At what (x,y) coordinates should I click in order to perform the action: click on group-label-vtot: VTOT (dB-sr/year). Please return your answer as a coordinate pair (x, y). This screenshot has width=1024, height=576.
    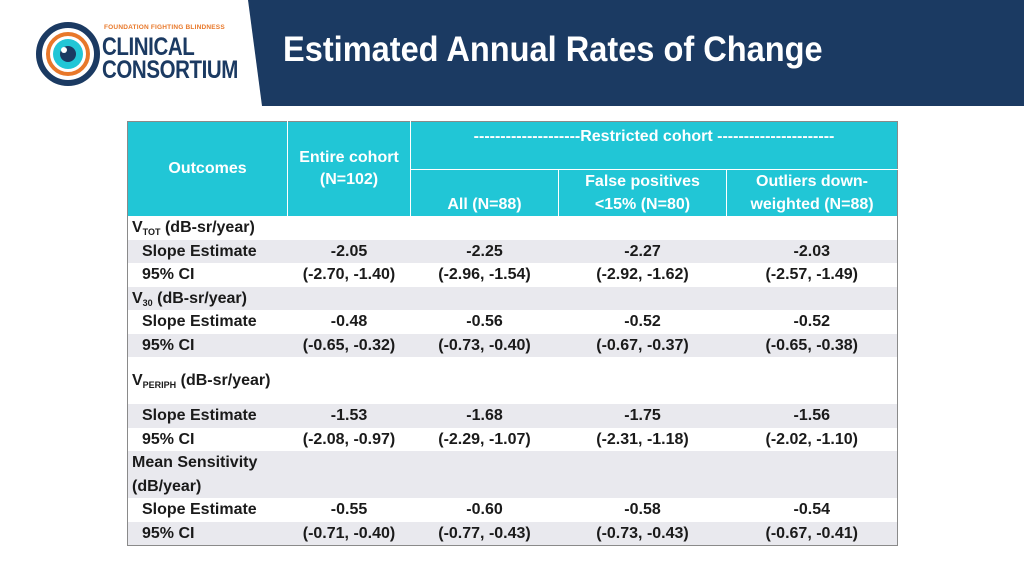
    Looking at the image, I should click on (207, 228).